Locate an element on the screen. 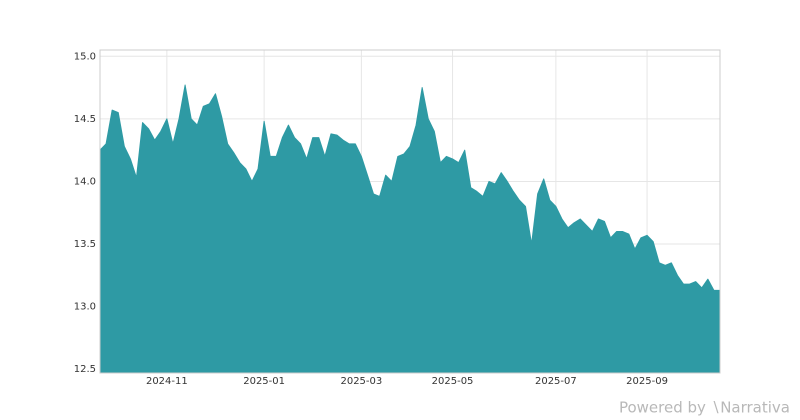  y-tick-label: 14.0 is located at coordinates (85, 181).